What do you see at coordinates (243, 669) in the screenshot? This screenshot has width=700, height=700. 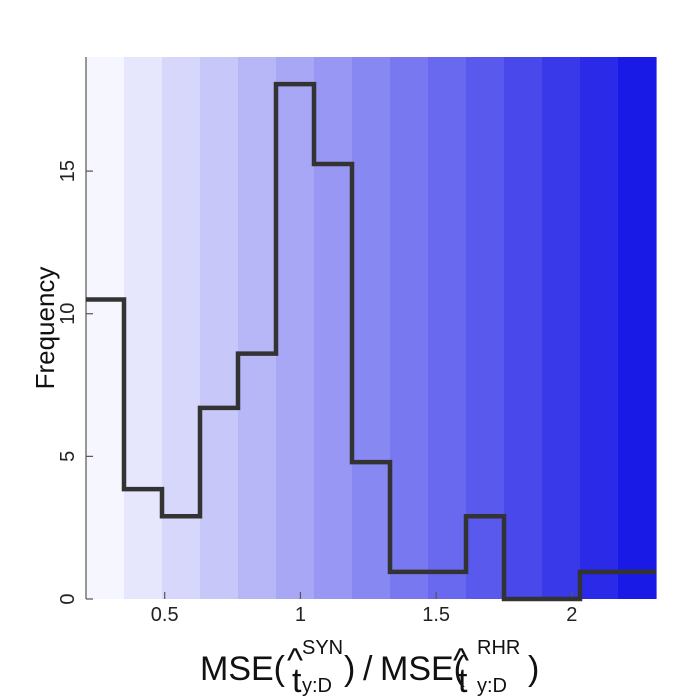 I see `x-label-left-mse: MSE(` at bounding box center [243, 669].